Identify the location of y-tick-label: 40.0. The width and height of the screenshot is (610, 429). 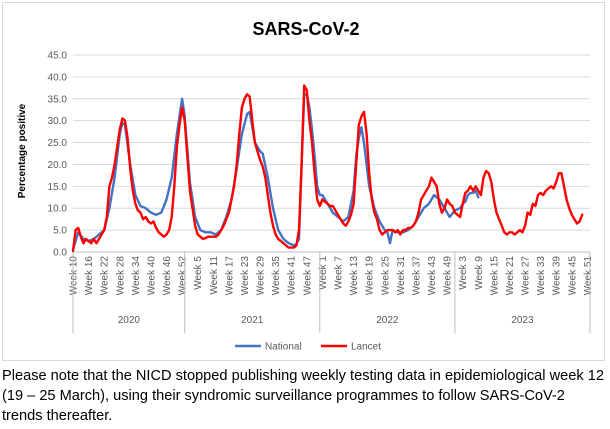
(58, 77).